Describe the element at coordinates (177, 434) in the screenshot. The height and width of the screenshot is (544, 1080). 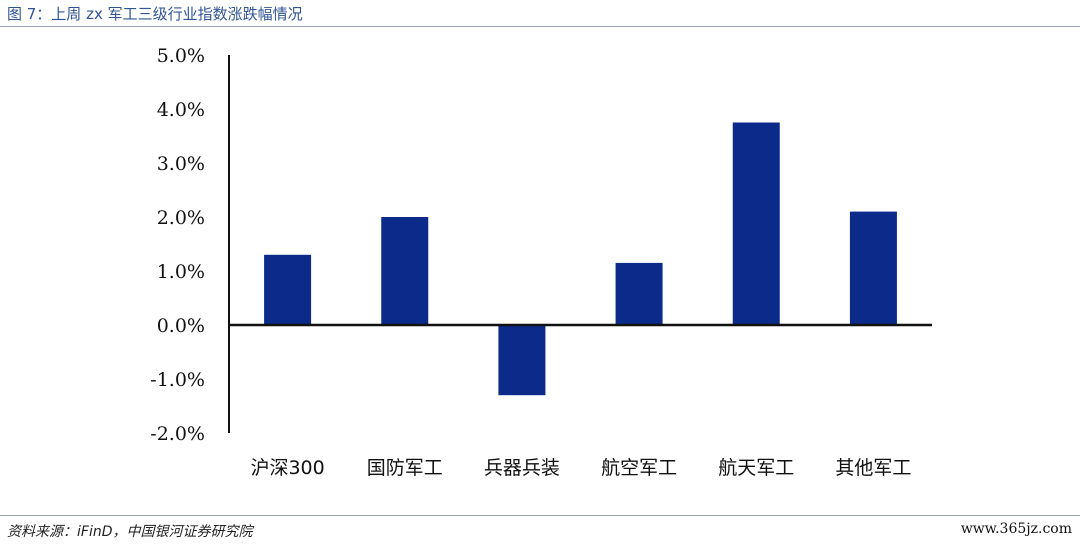
I see `y-tick-label: -2.0%` at that location.